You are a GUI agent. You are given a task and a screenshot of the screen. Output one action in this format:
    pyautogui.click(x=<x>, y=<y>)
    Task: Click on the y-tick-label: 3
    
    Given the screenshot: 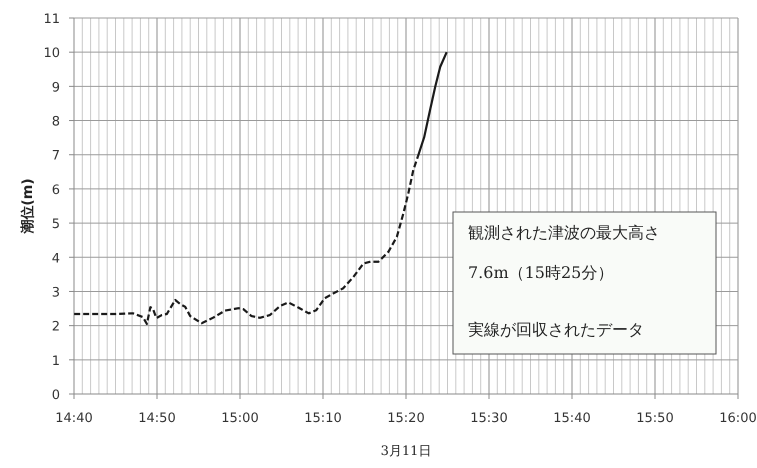 What is the action you would take?
    pyautogui.click(x=56, y=292)
    